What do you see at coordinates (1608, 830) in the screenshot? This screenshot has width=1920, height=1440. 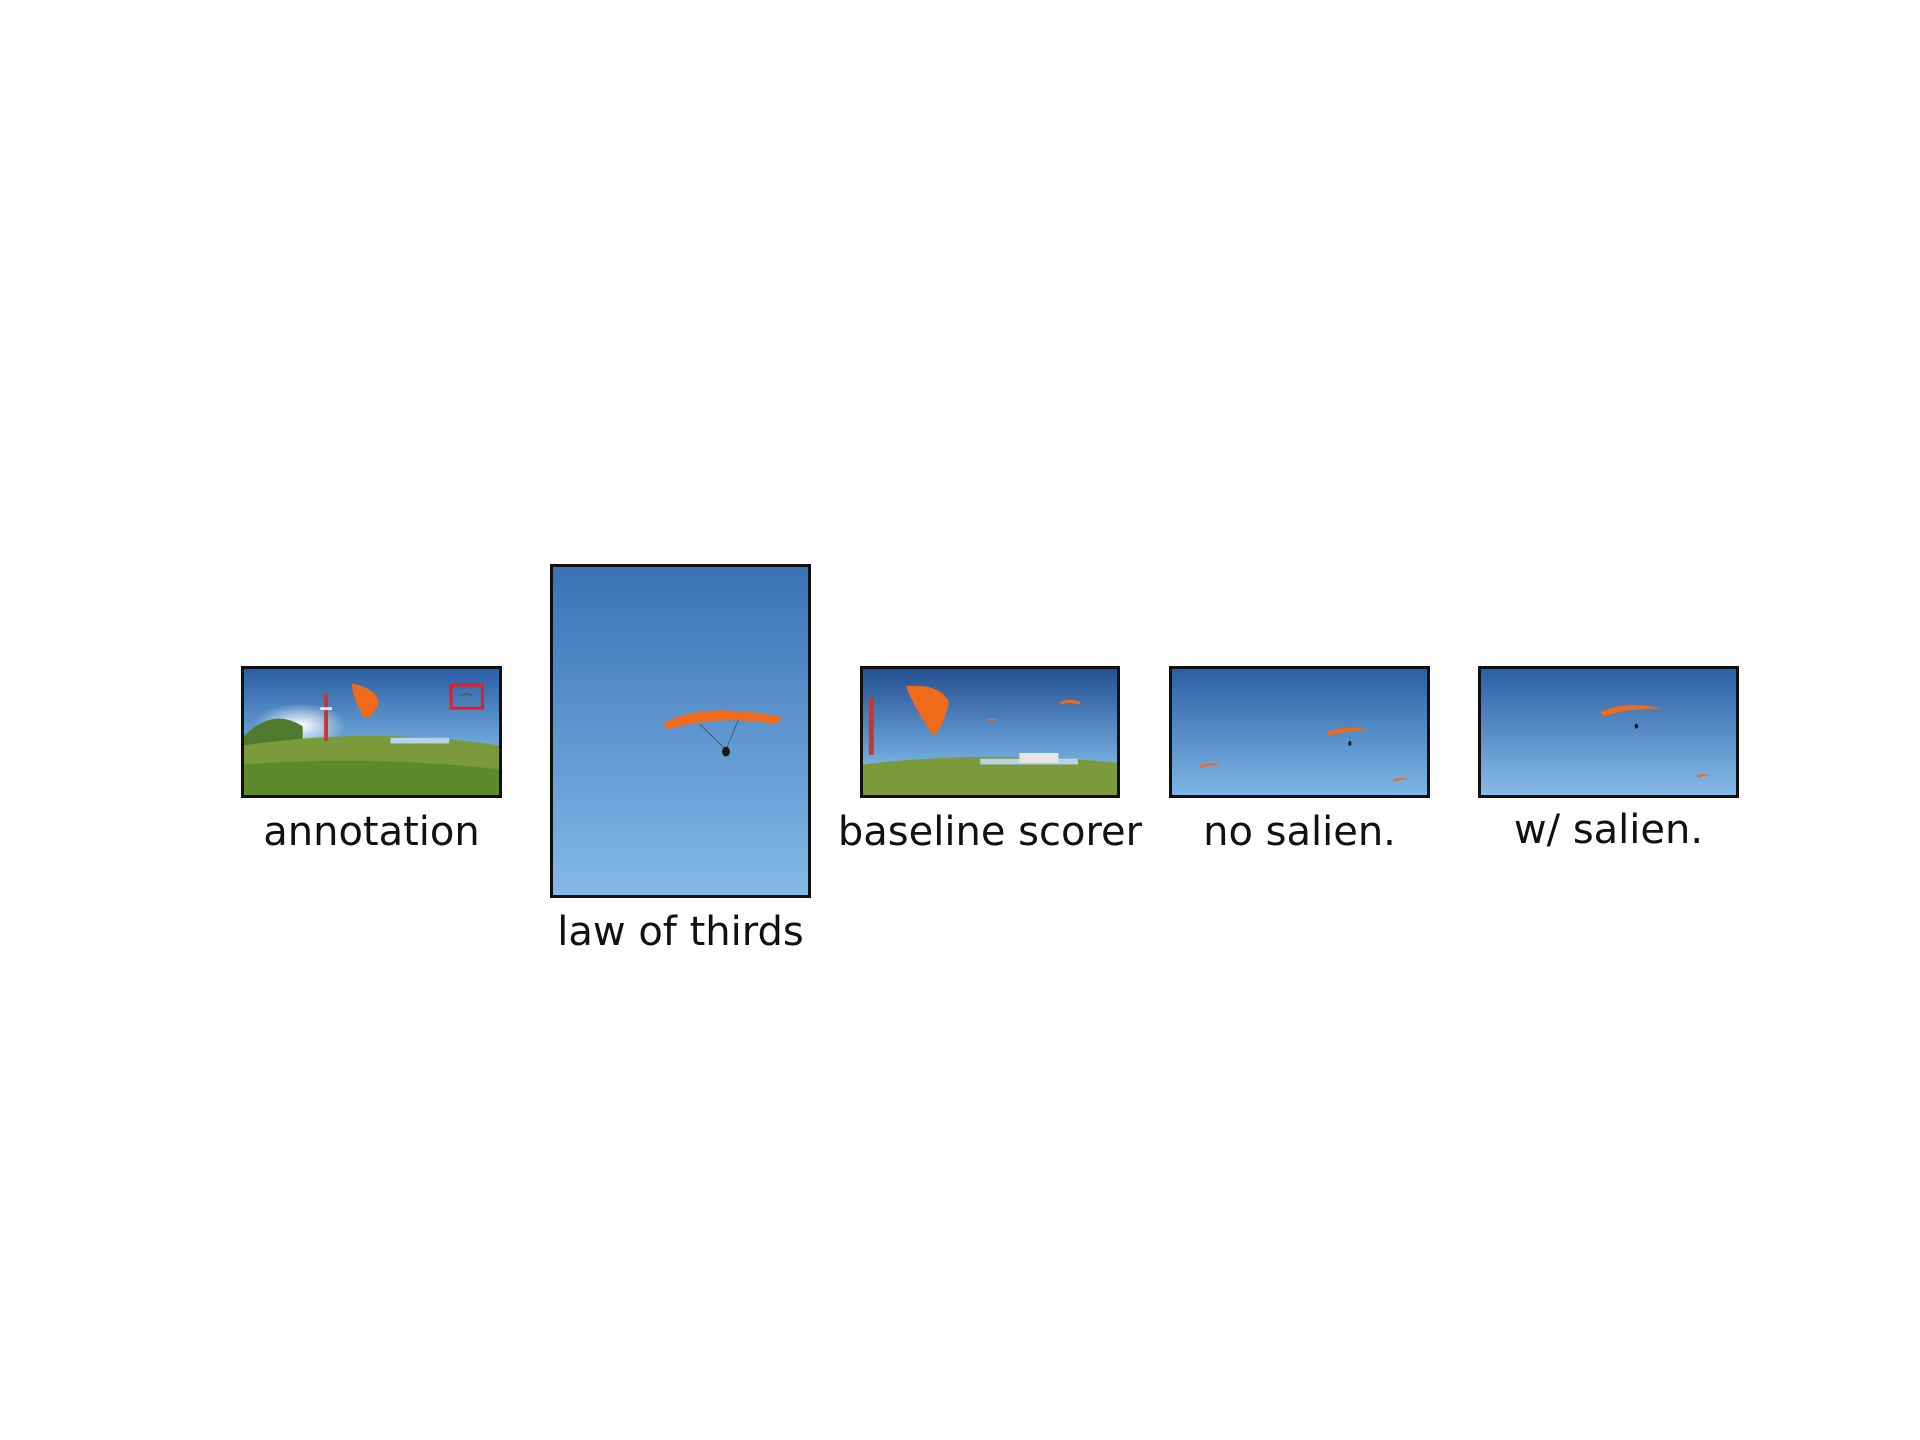 I see `w-salien-caption: w/ salien.` at bounding box center [1608, 830].